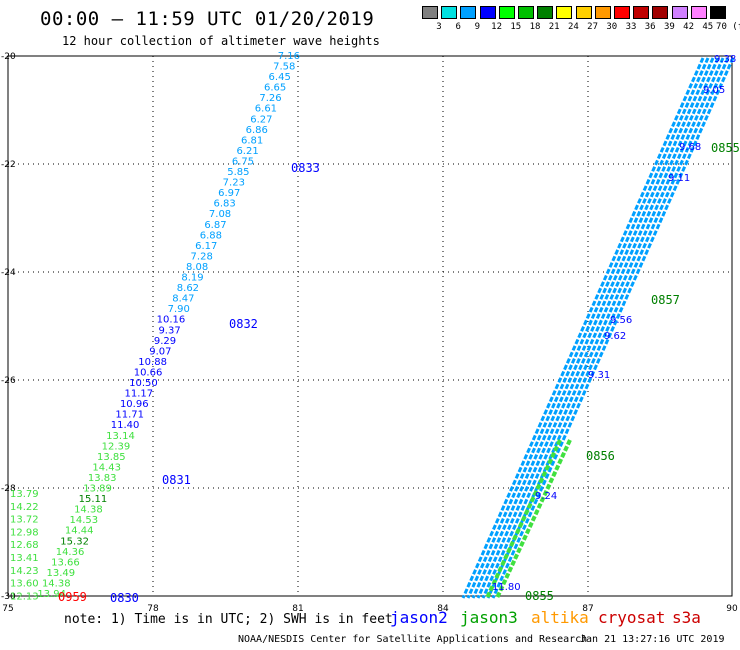  Describe the element at coordinates (690, 147) in the screenshot. I see `swh-value: 9.68` at that location.